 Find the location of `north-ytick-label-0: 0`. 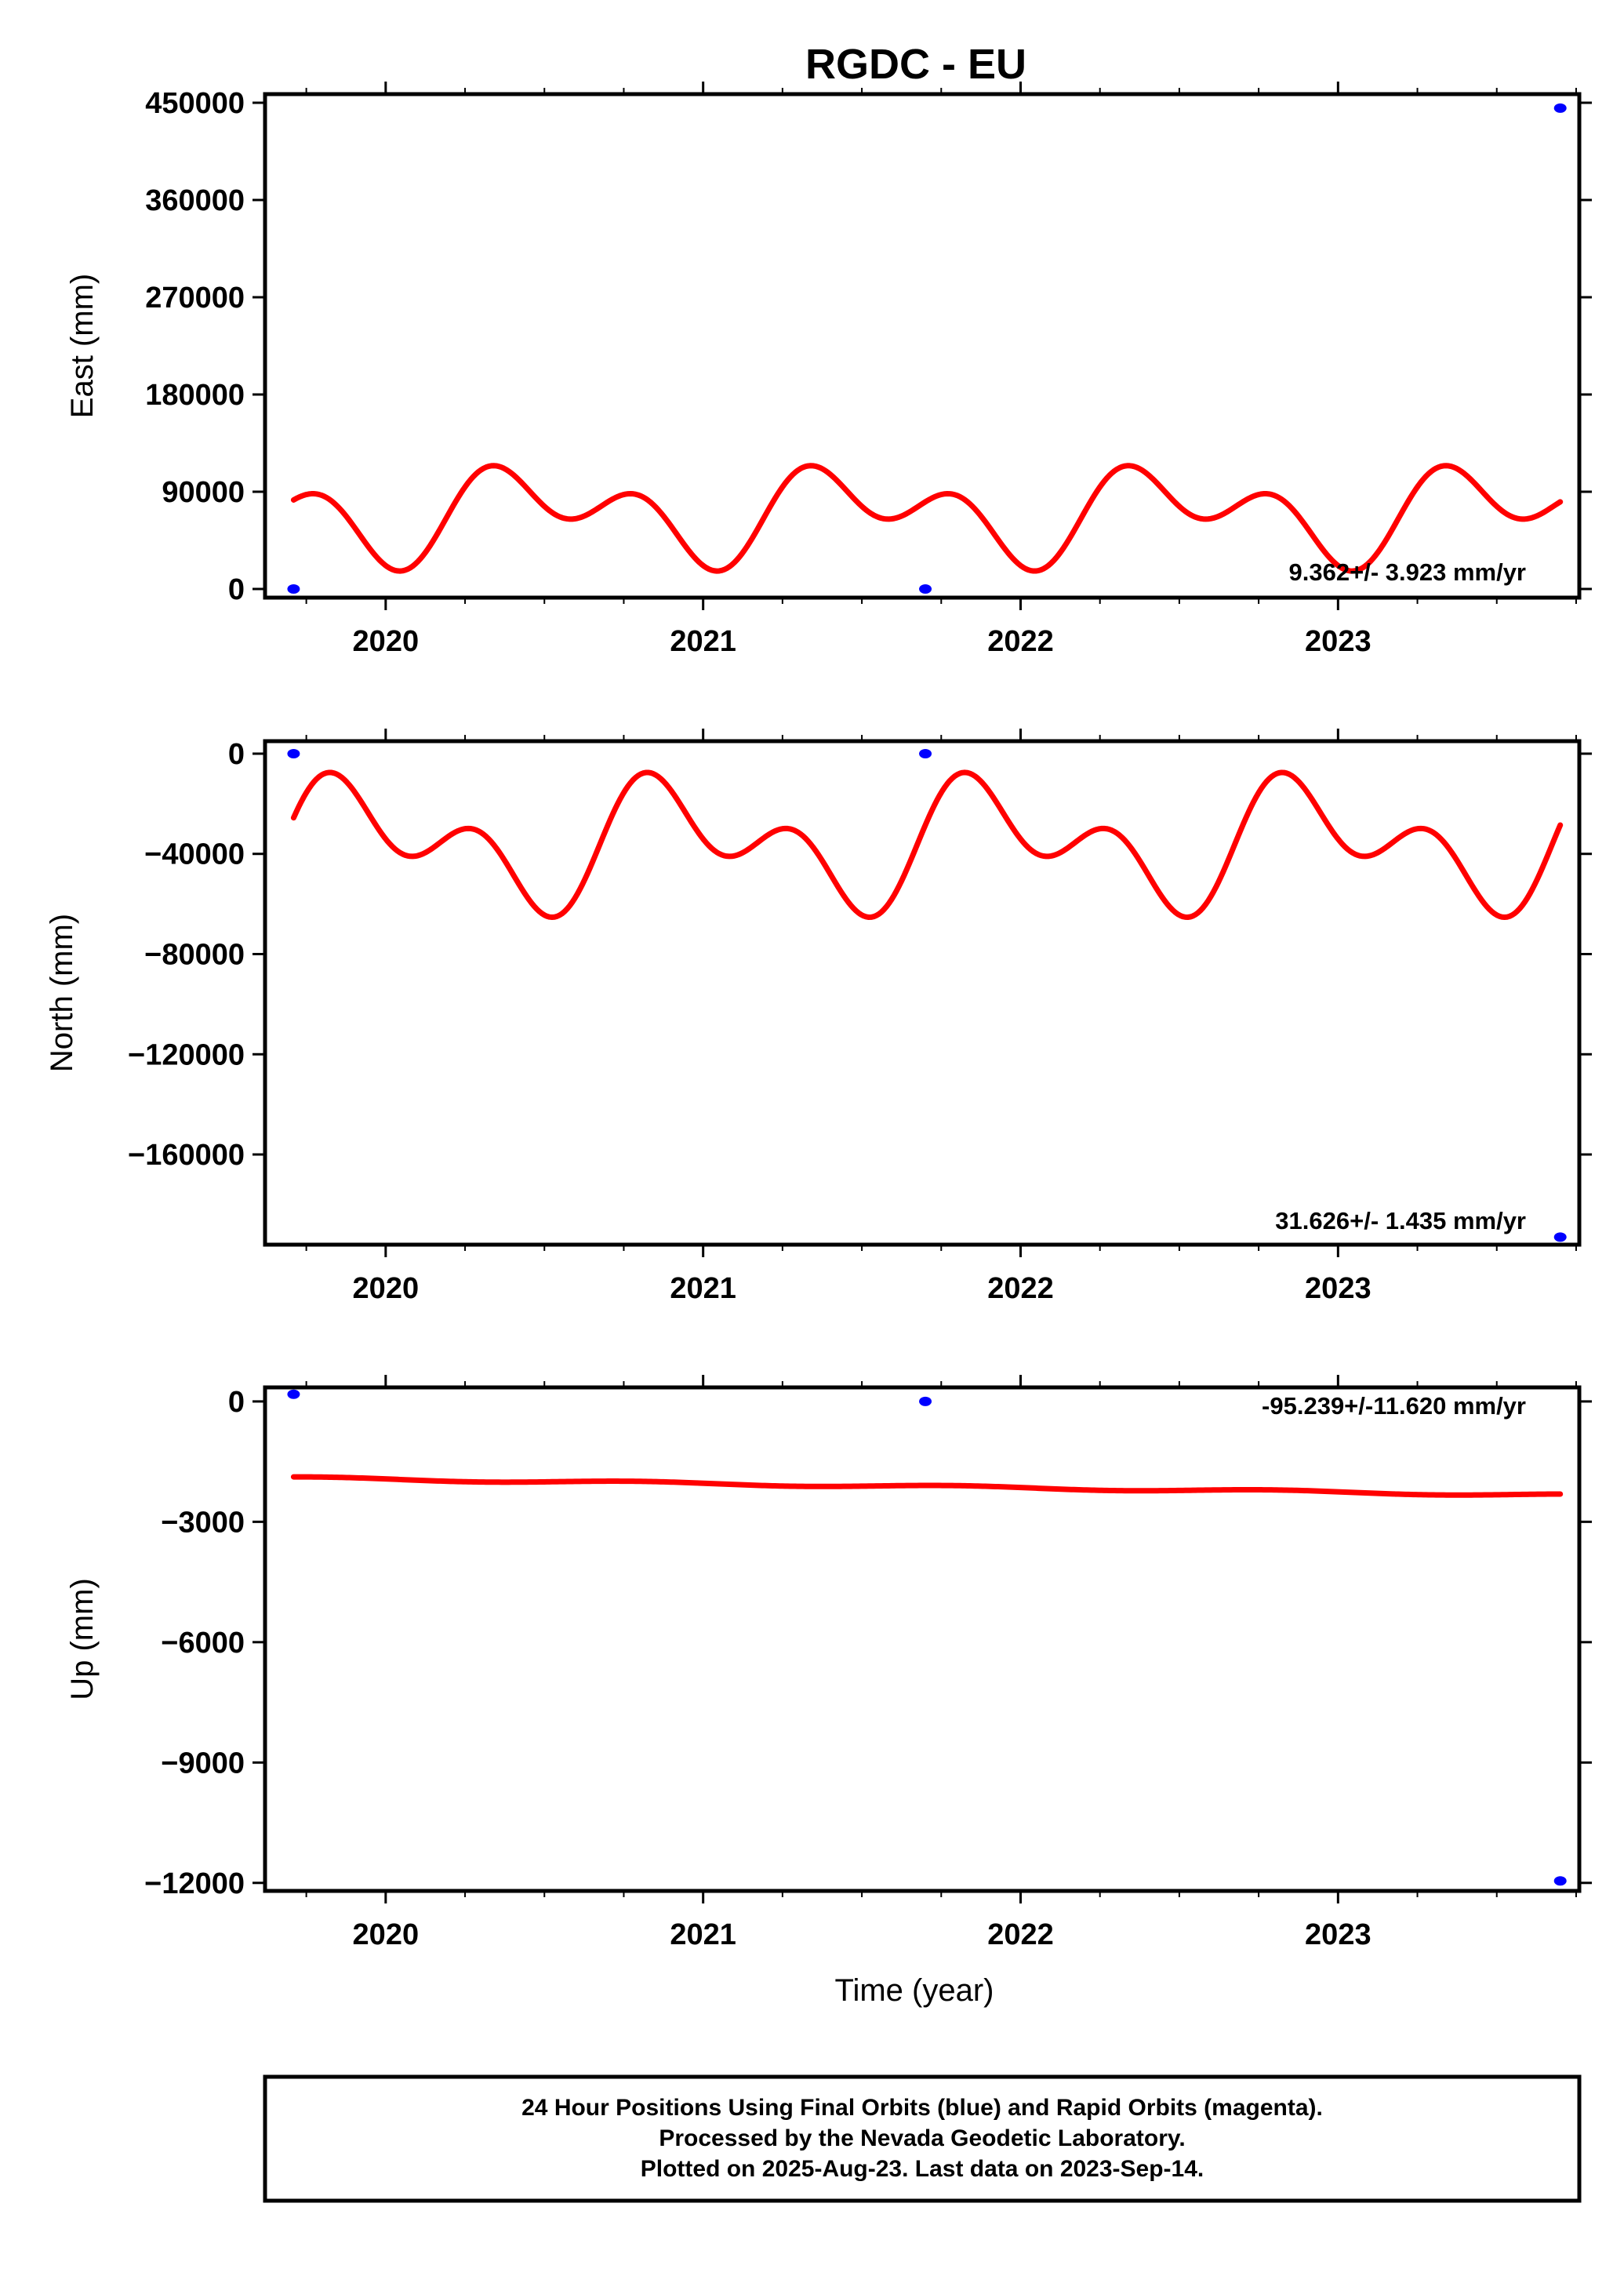

north-ytick-label-0: 0 is located at coordinates (237, 754).